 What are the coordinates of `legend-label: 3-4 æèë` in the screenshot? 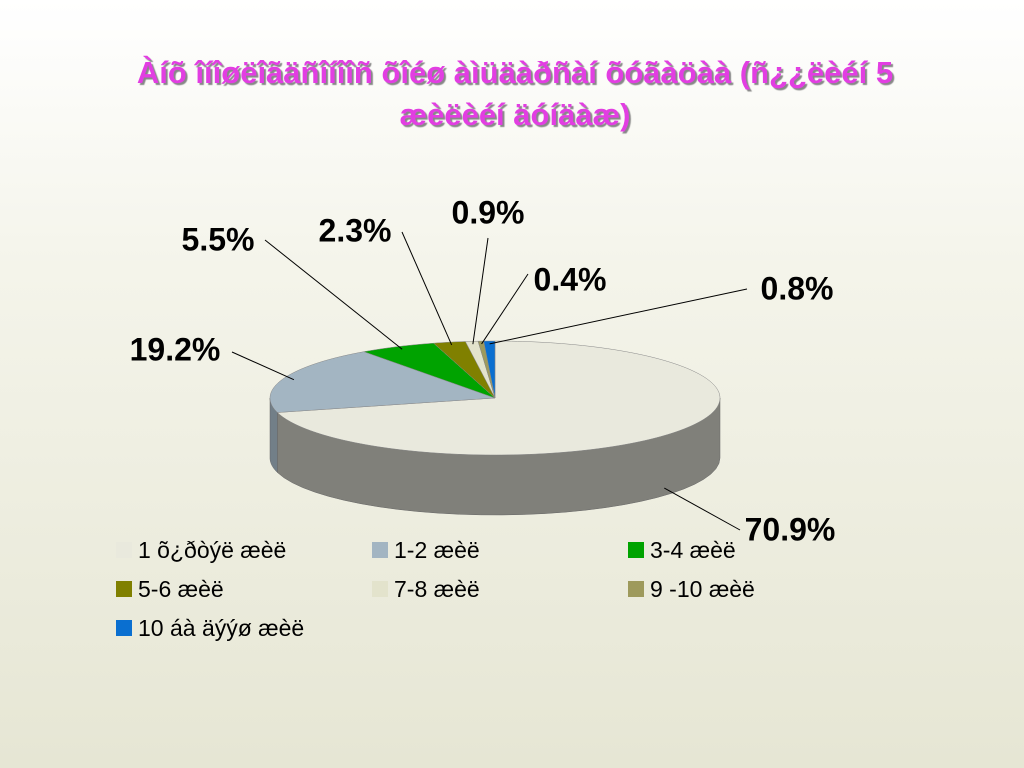 It's located at (693, 549).